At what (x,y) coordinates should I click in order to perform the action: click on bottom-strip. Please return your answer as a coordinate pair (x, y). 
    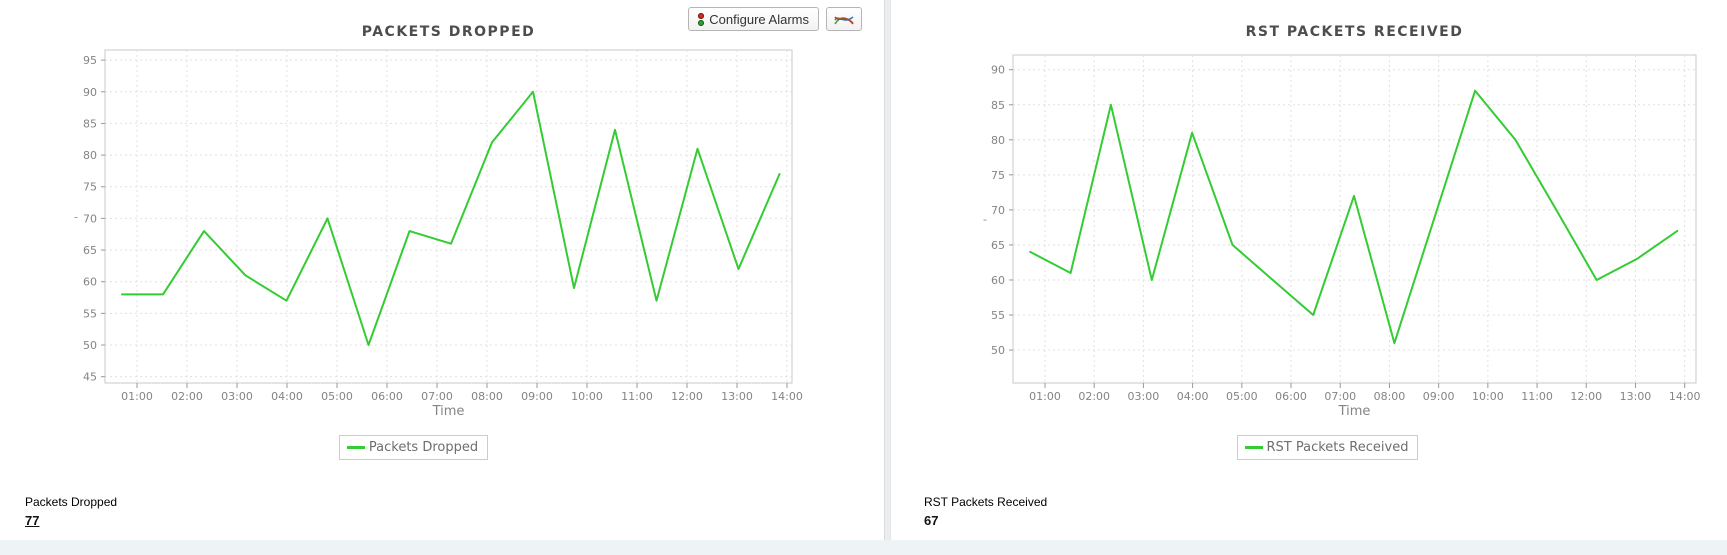
    Looking at the image, I should click on (863, 547).